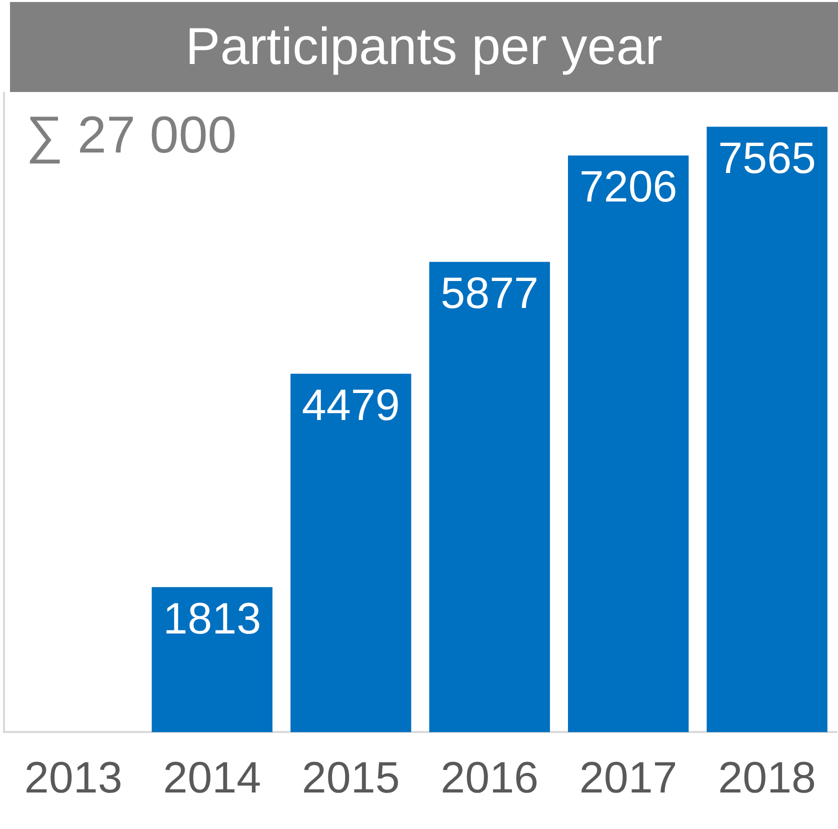  Describe the element at coordinates (424, 47) in the screenshot. I see `chart-title: Participants per year` at that location.